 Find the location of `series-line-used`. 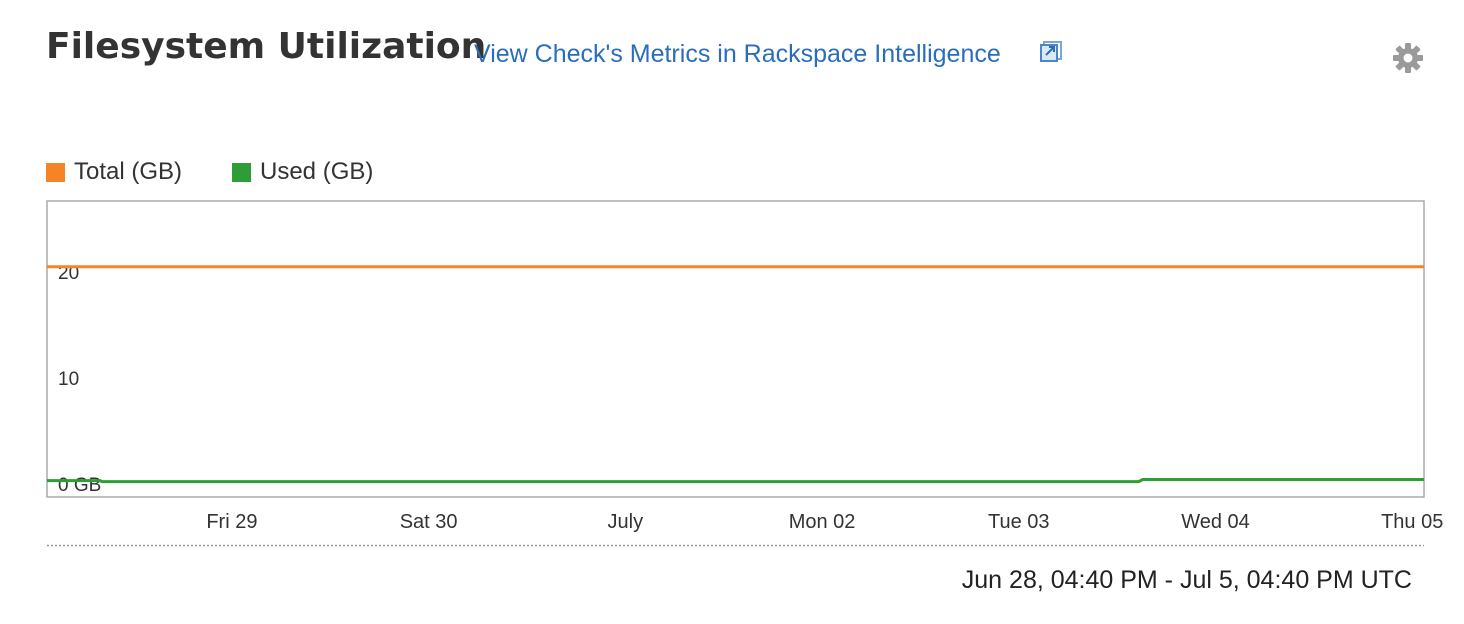

series-line-used is located at coordinates (735, 481).